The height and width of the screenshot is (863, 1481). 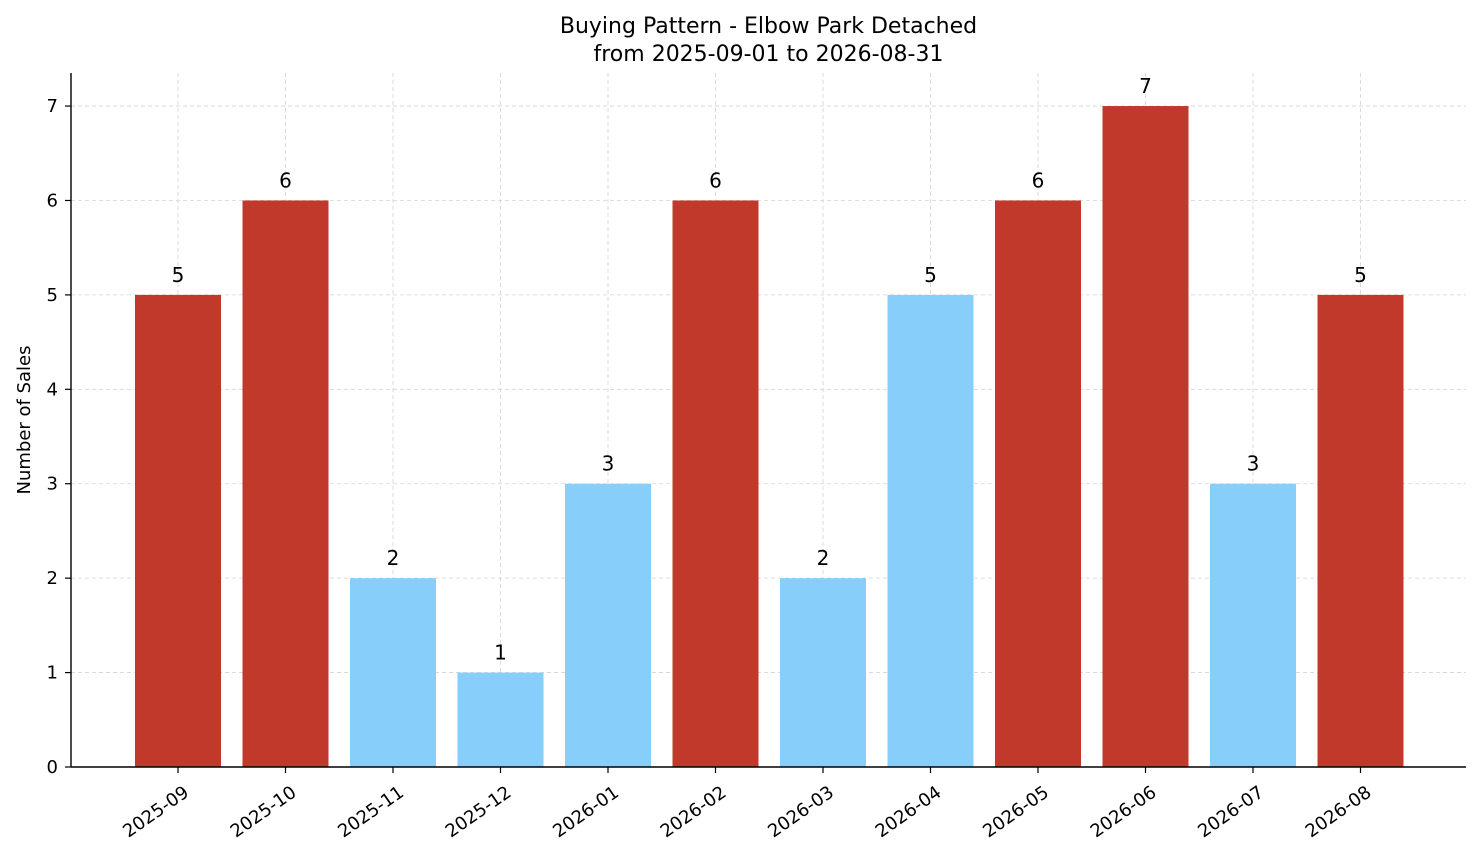 What do you see at coordinates (768, 26) in the screenshot?
I see `chart-title: Buying Pattern - Elbow Park Detached` at bounding box center [768, 26].